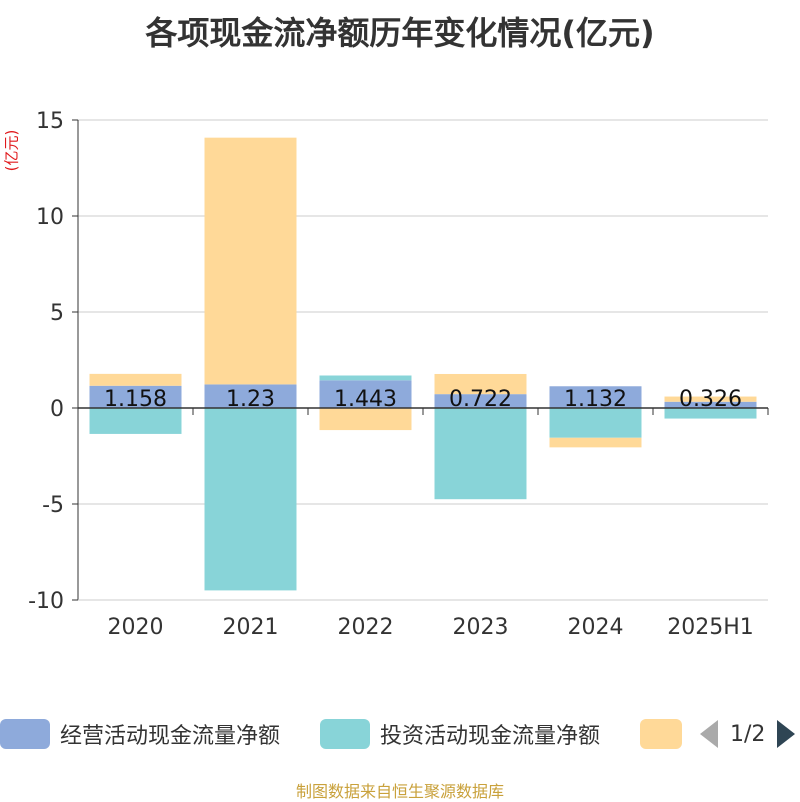 This screenshot has width=800, height=802. I want to click on legend-label-operating: 经营活动现金流量净额, so click(170, 736).